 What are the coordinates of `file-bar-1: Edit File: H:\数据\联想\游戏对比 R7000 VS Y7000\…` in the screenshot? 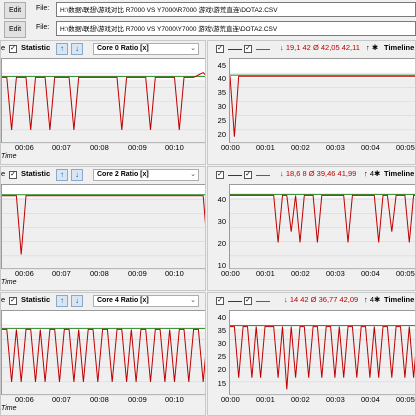 It's located at (208, 10).